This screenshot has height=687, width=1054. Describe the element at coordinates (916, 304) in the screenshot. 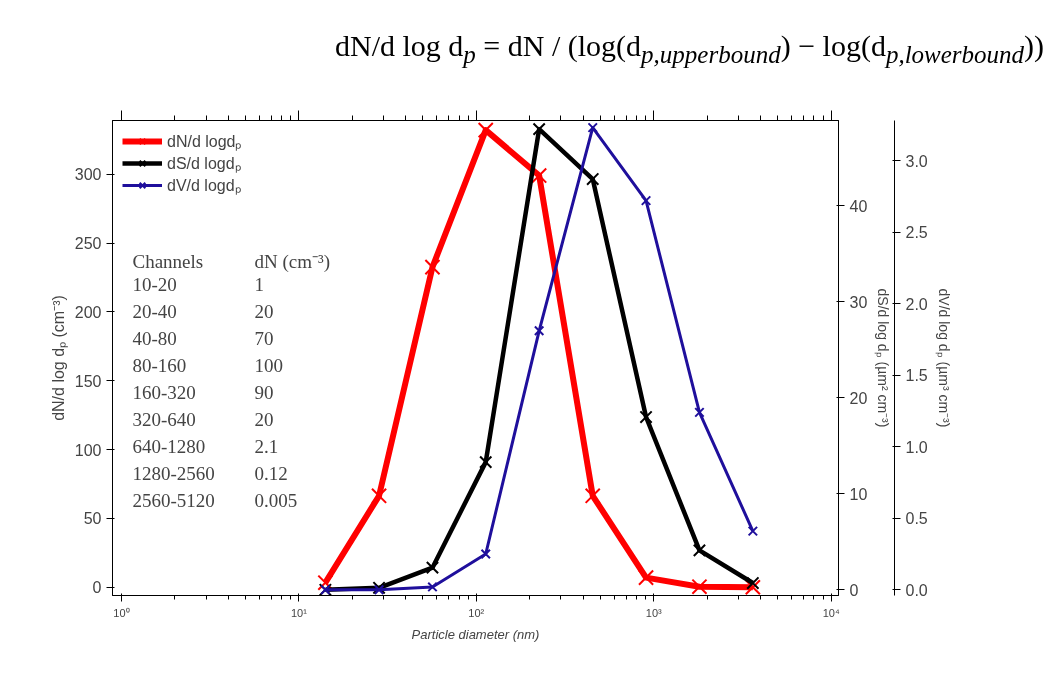

I see `y3-tick-label: 2.0` at that location.